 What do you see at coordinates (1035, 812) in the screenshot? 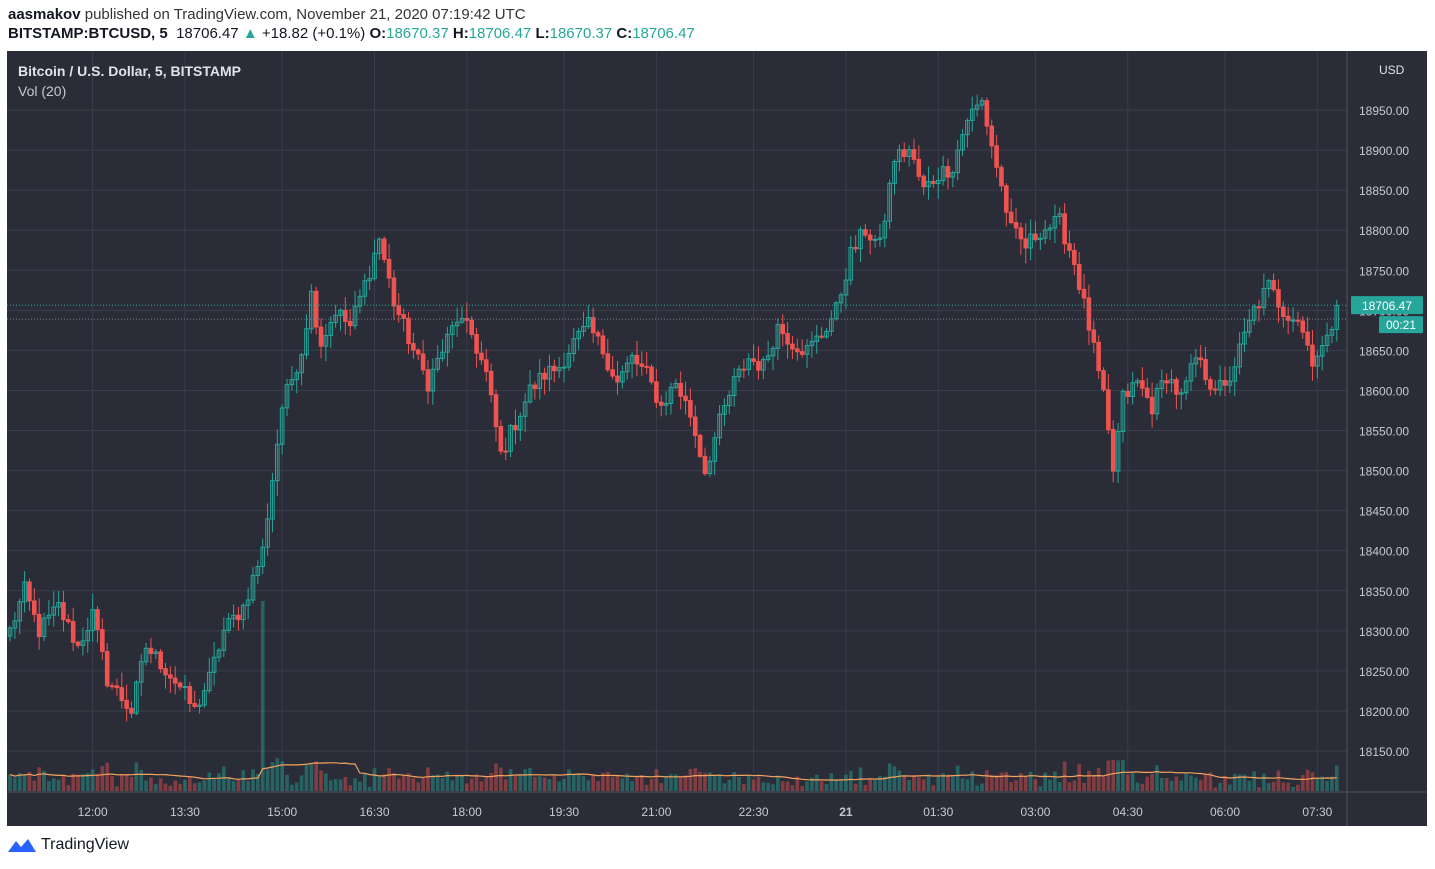
I see `time-tick-label: 03:00` at bounding box center [1035, 812].